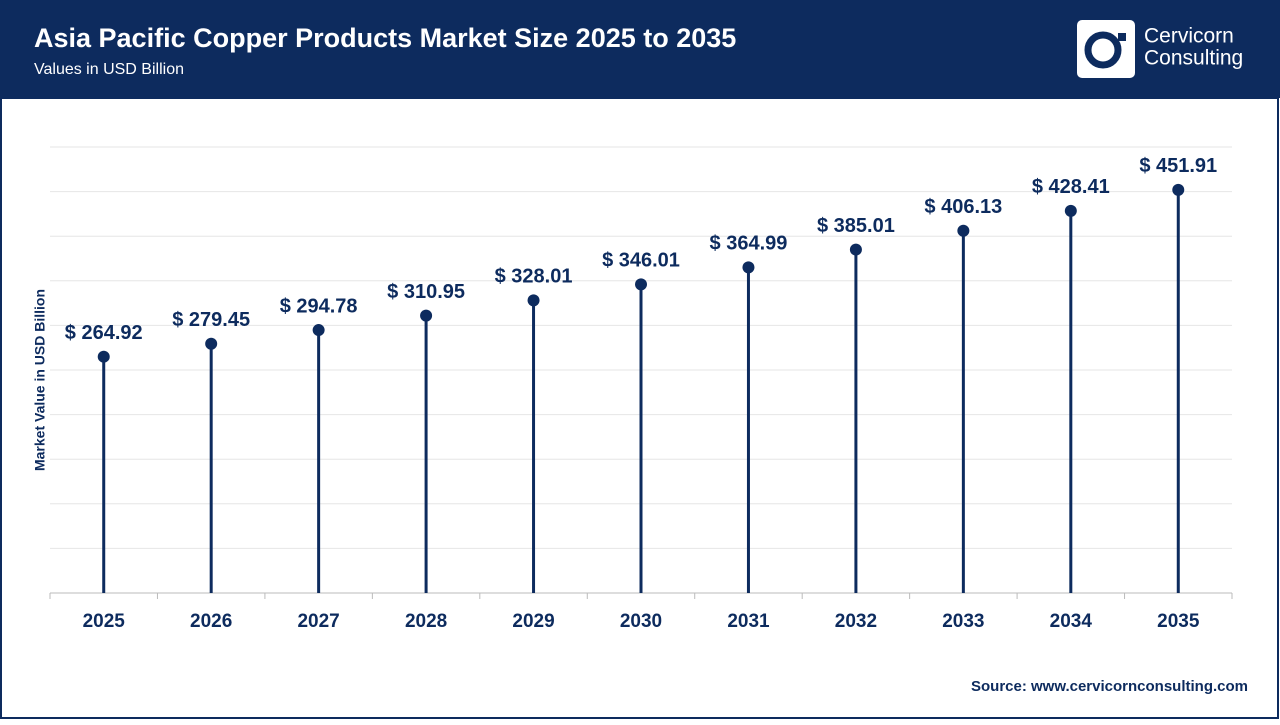  I want to click on x-tick-label: 2029, so click(533, 621).